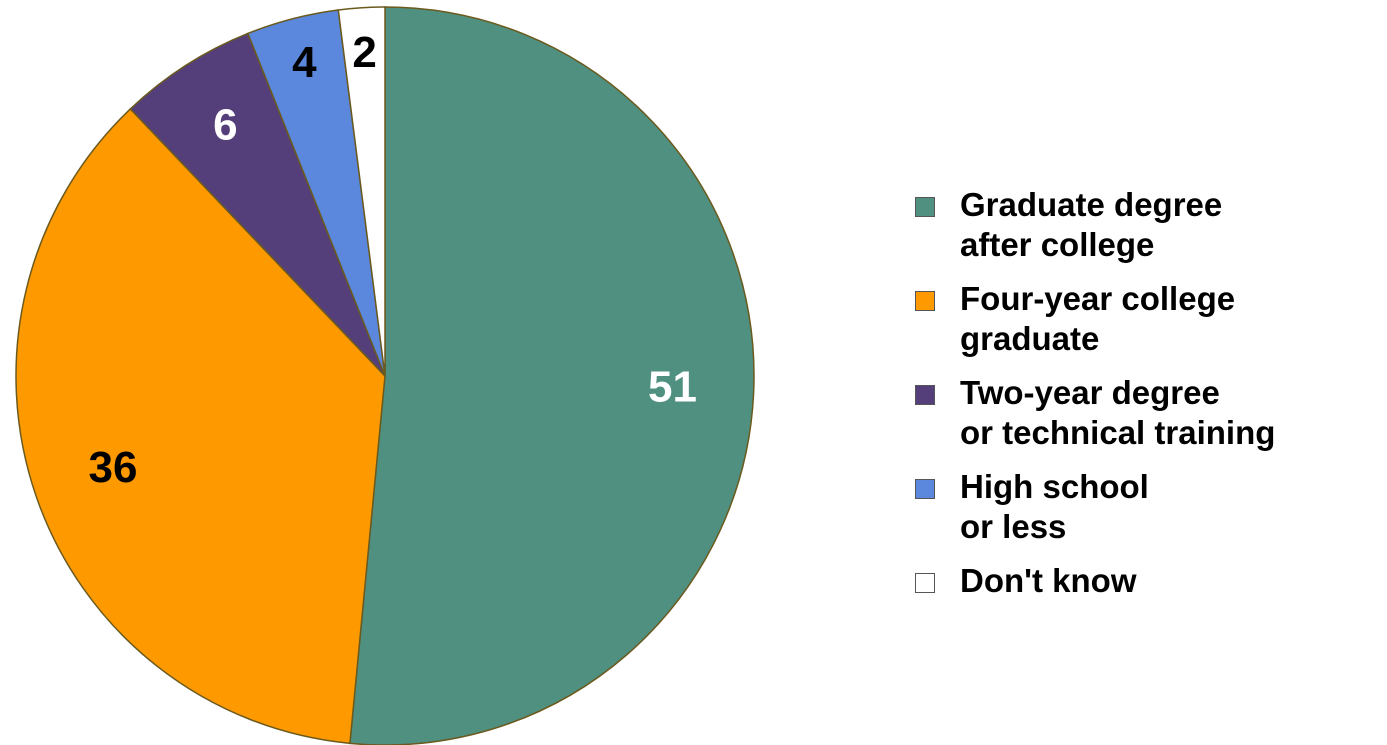 The width and height of the screenshot is (1387, 745). What do you see at coordinates (113, 467) in the screenshot?
I see `data-label: 36` at bounding box center [113, 467].